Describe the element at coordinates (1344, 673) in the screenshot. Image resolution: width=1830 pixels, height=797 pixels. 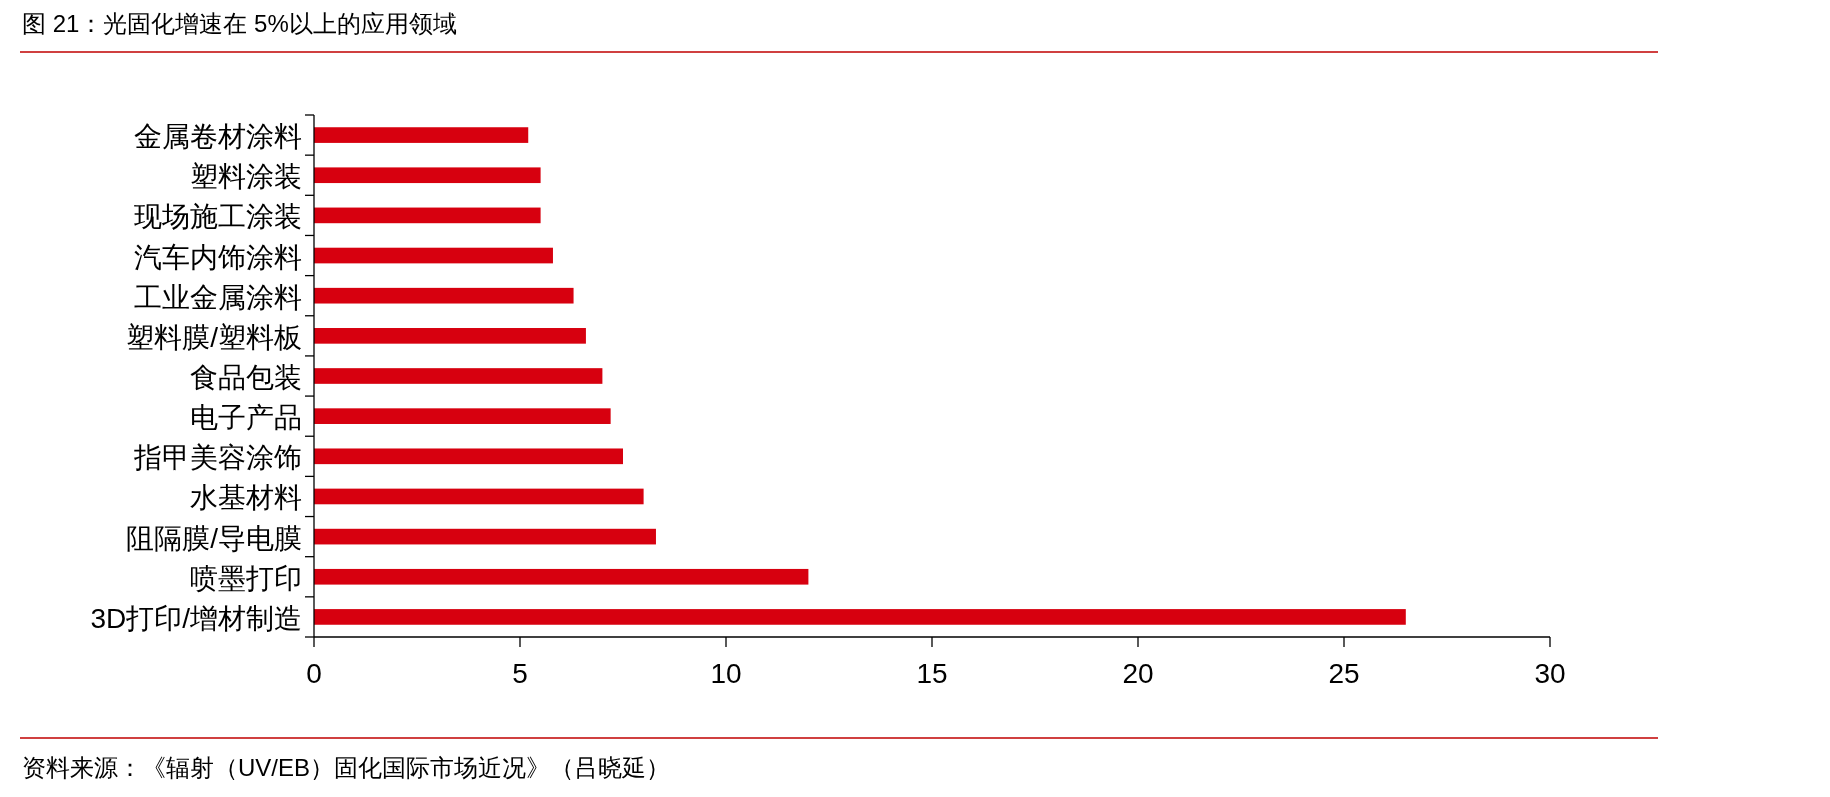
I see `x-tick-label: 25` at that location.